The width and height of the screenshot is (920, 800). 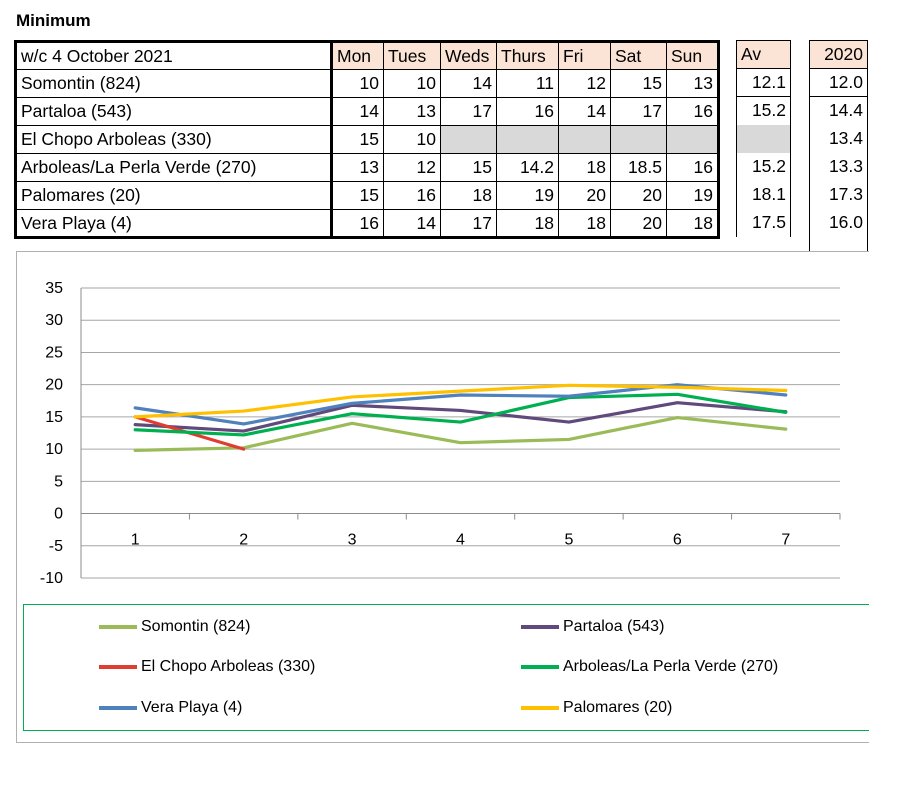 What do you see at coordinates (838, 82) in the screenshot?
I see `year-2020-cell: 12.0` at bounding box center [838, 82].